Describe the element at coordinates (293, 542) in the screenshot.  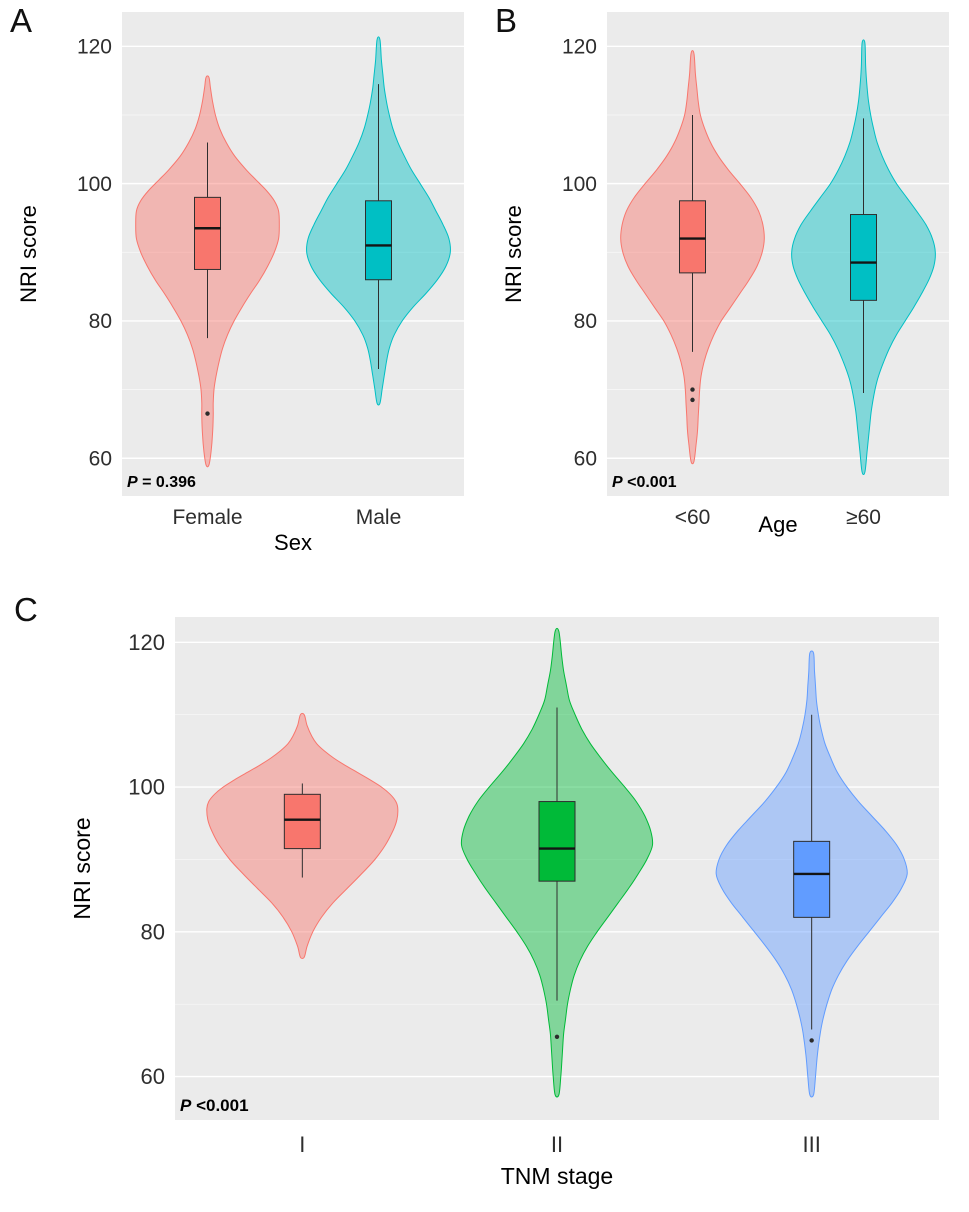
I see `x-axis-title: Sex` at that location.